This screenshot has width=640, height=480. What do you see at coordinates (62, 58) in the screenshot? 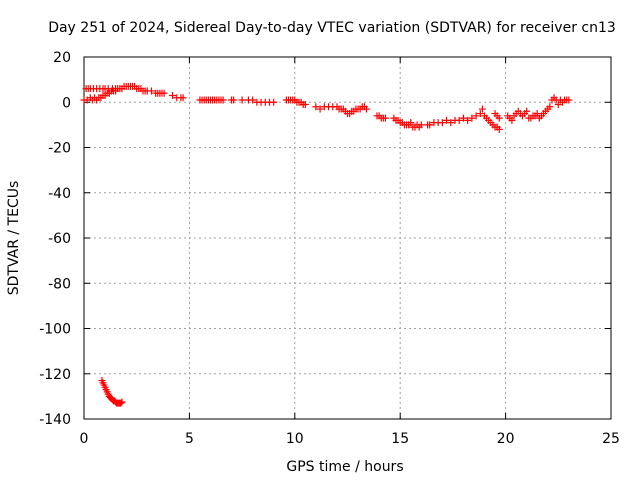
I see `y-tick-label: 20` at bounding box center [62, 58].